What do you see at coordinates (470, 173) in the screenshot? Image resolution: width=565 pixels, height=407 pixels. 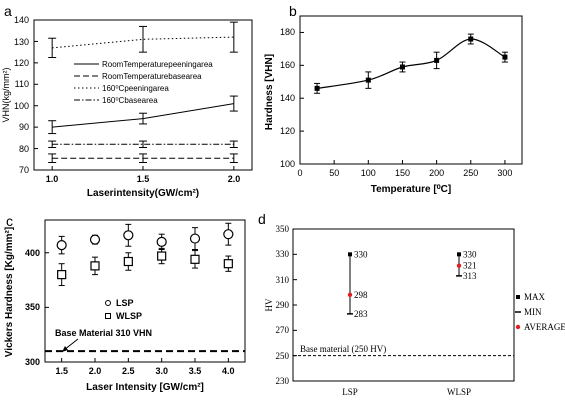 I see `x-tick-b-5: 250` at bounding box center [470, 173].